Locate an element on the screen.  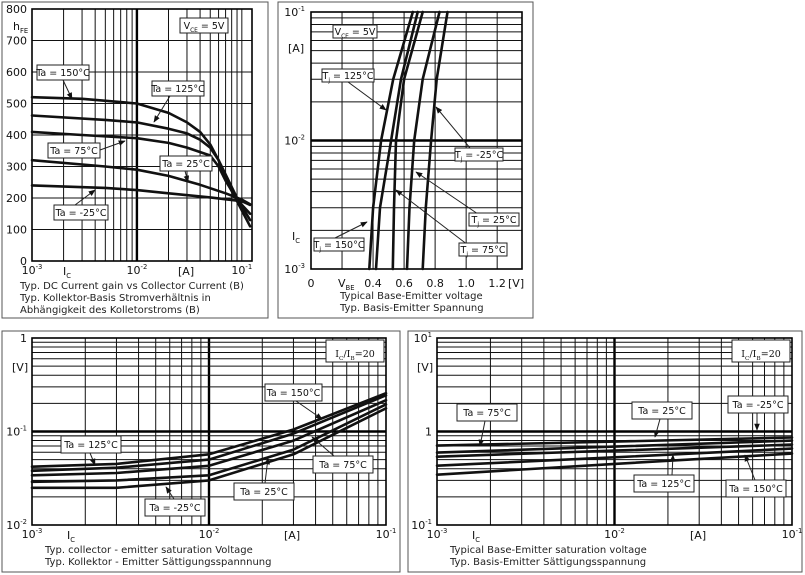
x-axis-unit: [A] is located at coordinates (186, 271).